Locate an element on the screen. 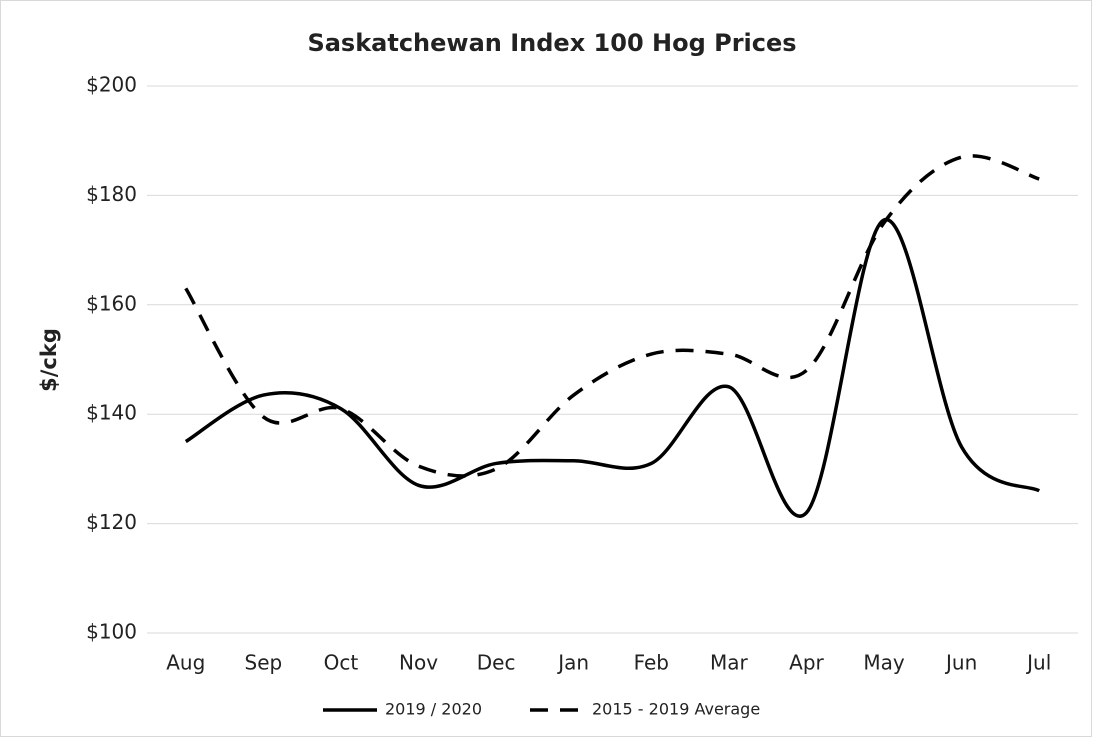 The height and width of the screenshot is (742, 1093). y-axis-label: $/ckg is located at coordinates (49, 360).